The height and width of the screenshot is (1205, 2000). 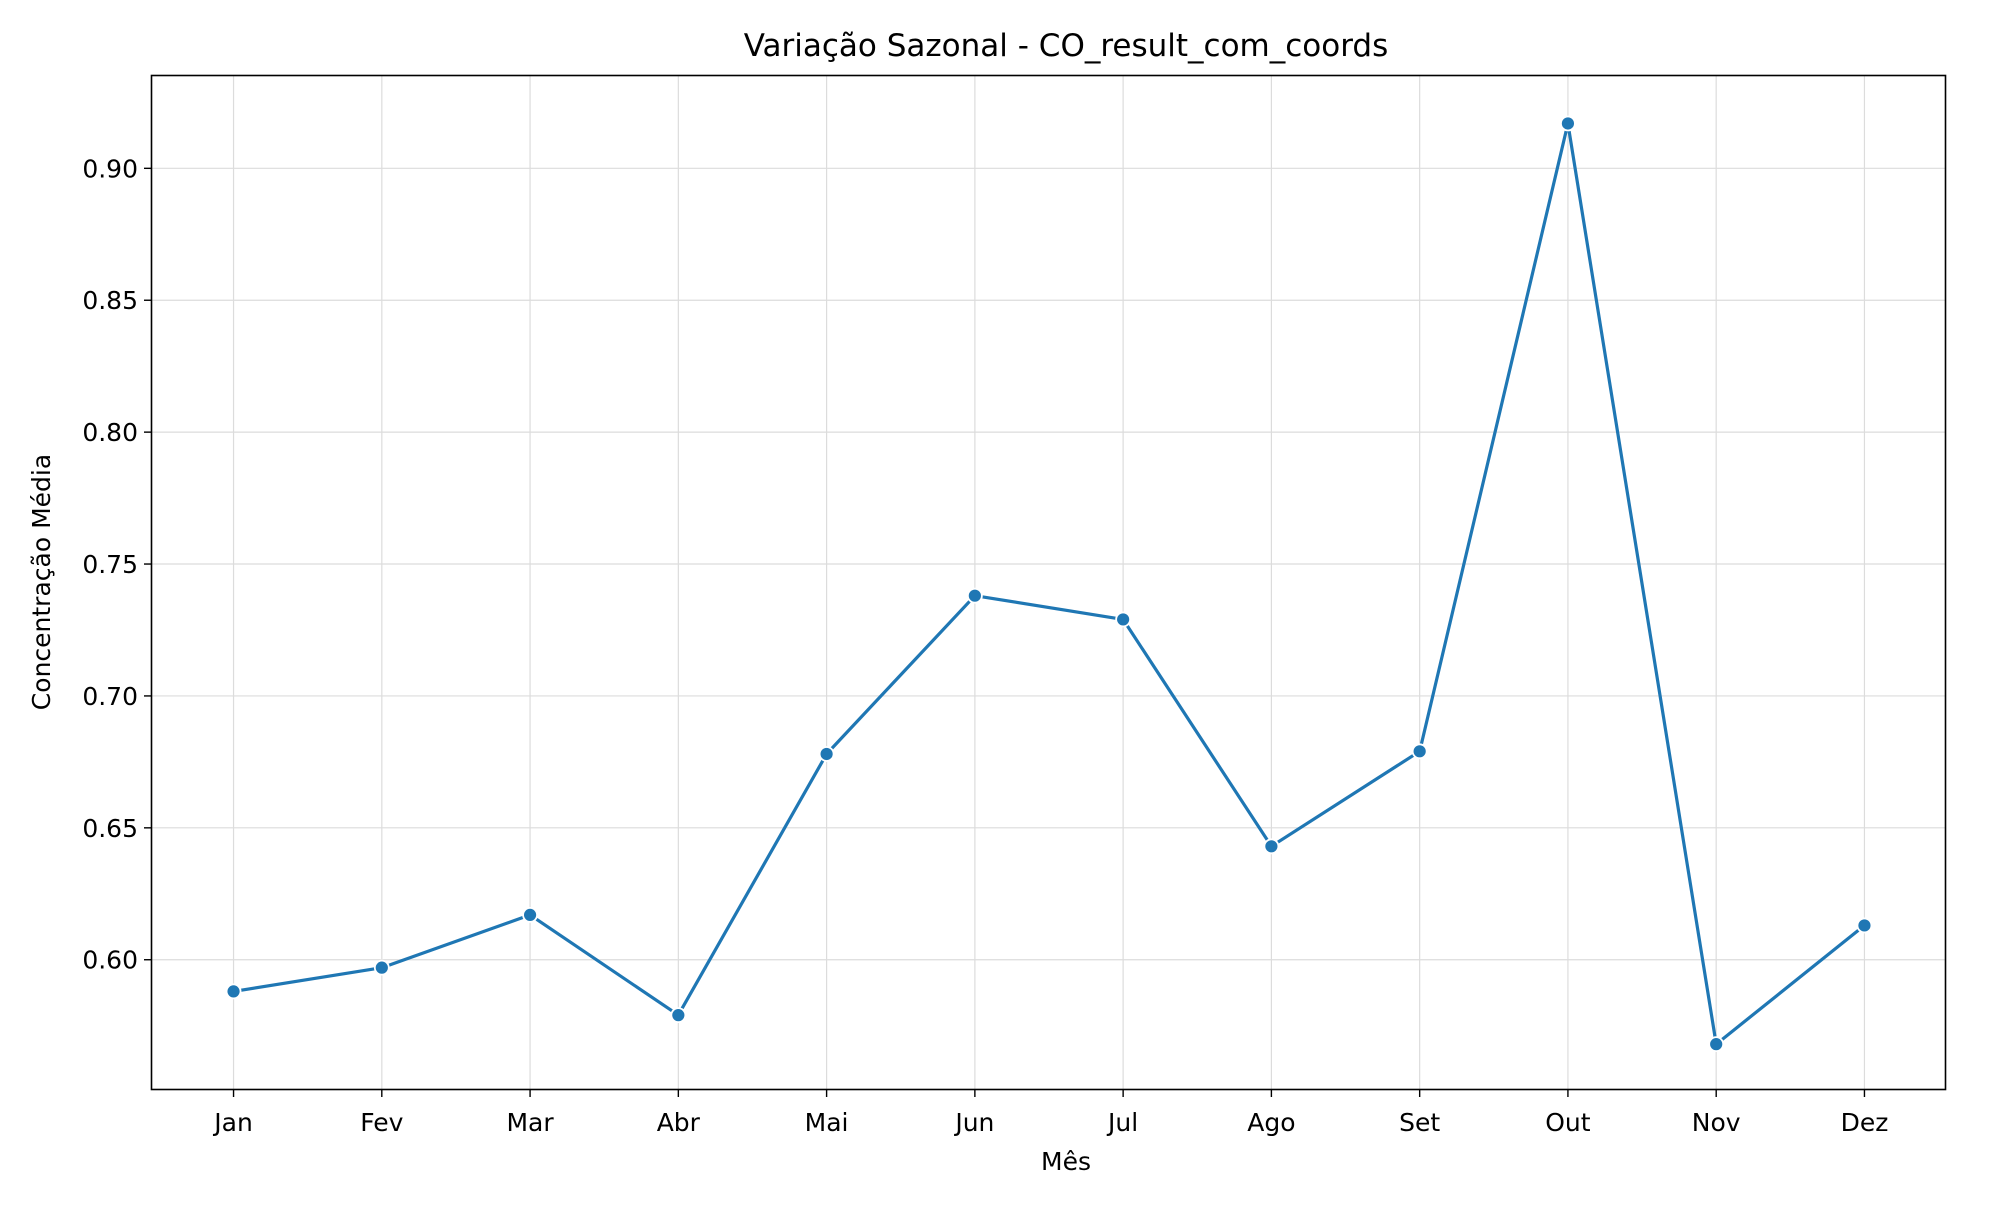 I want to click on data-point-ago, so click(x=1271, y=846).